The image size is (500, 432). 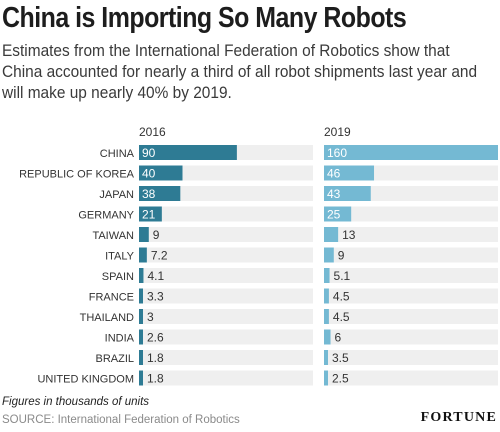 What do you see at coordinates (107, 318) in the screenshot?
I see `category-label-thailand: THAILAND` at bounding box center [107, 318].